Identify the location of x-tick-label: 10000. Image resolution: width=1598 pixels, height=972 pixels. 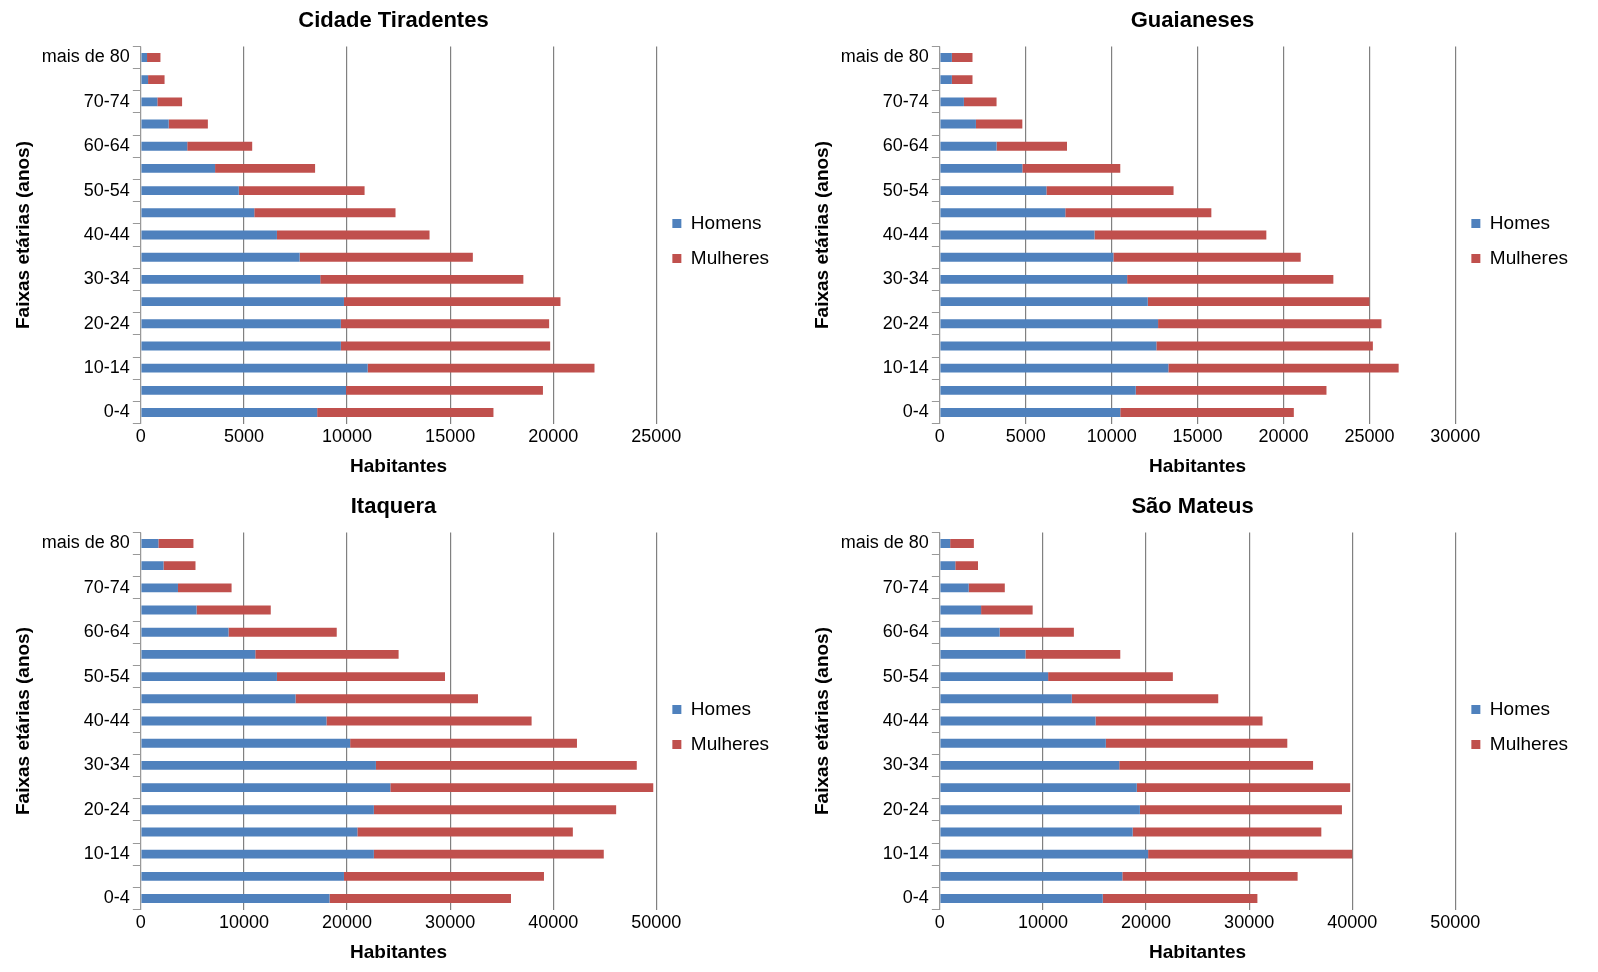
(1111, 436).